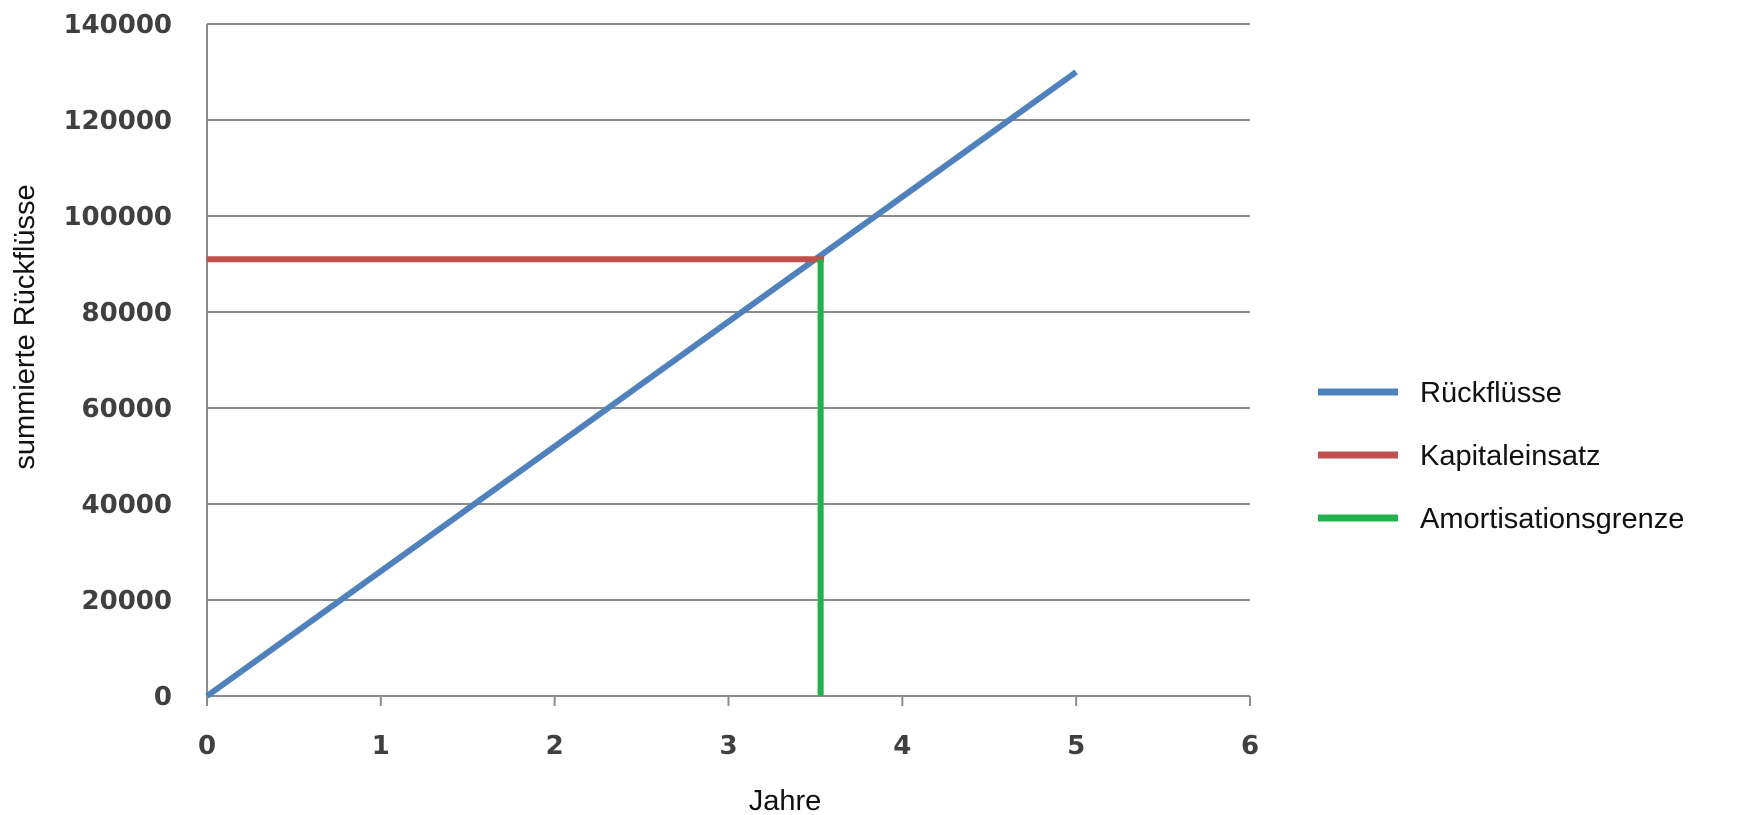 This screenshot has width=1749, height=815. Describe the element at coordinates (902, 746) in the screenshot. I see `x-tick-label: 4` at that location.